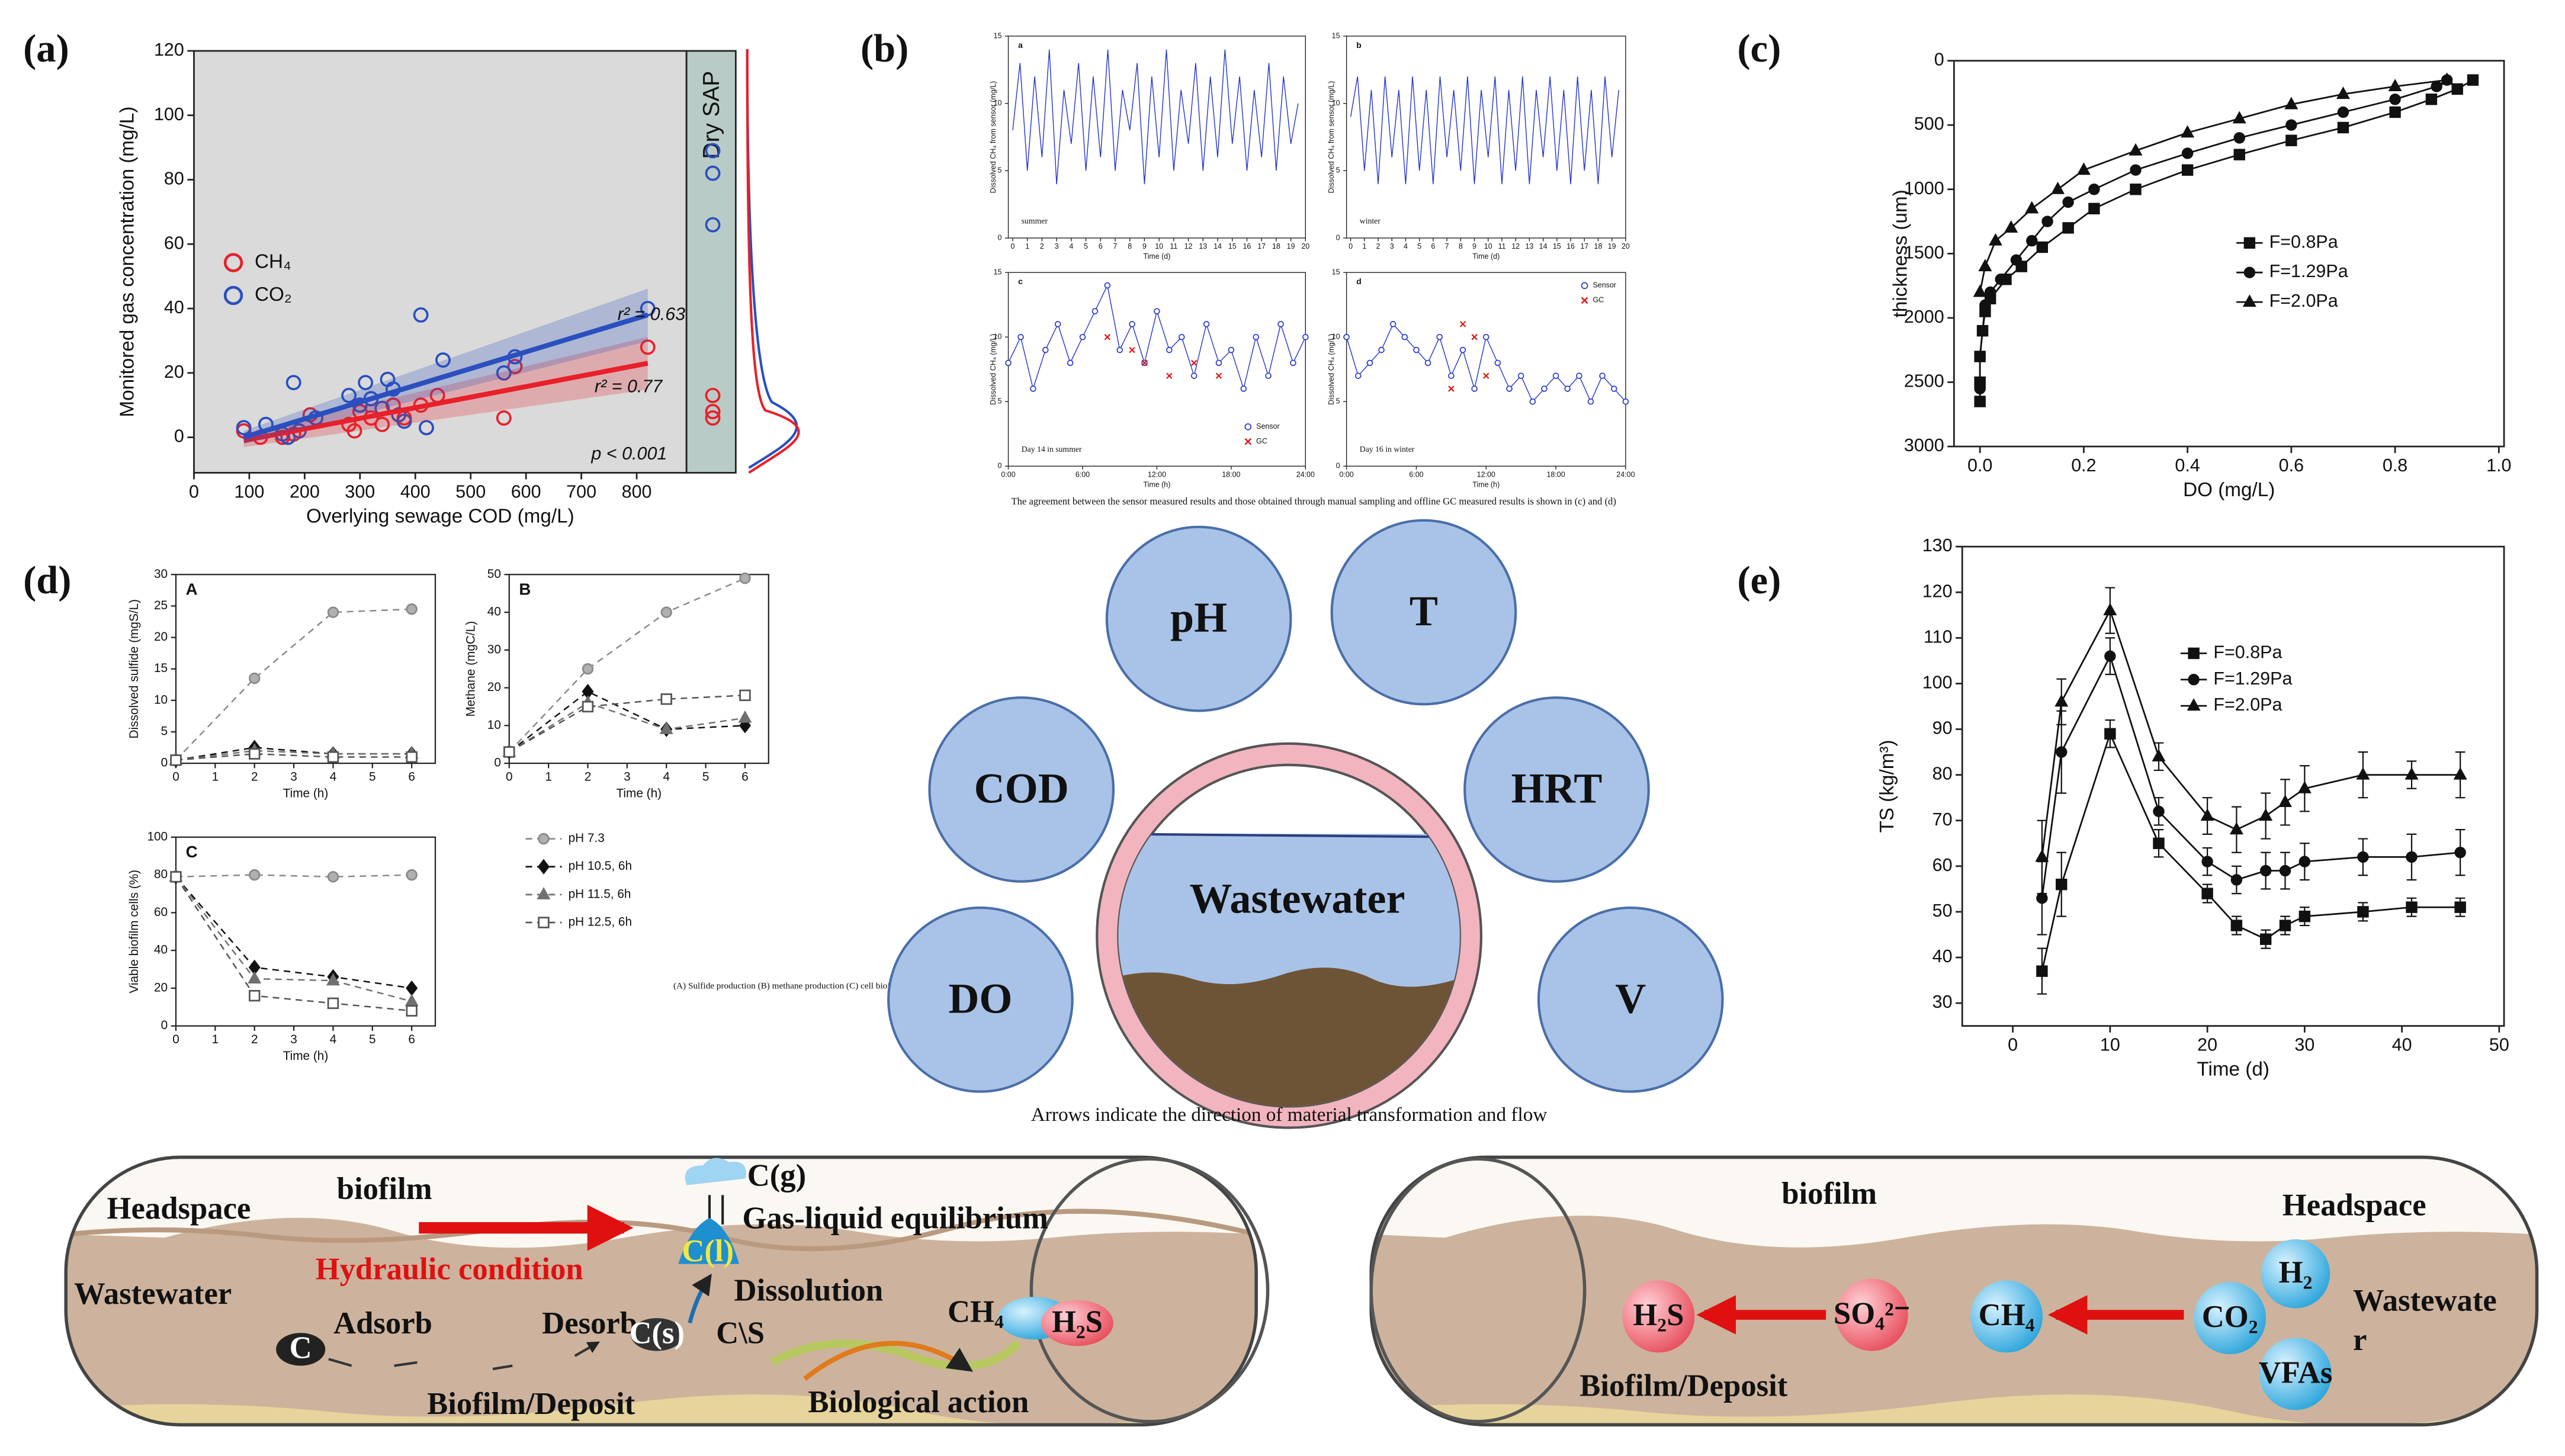  Describe the element at coordinates (333, 1039) in the screenshot. I see `x-tick-label: 4` at that location.